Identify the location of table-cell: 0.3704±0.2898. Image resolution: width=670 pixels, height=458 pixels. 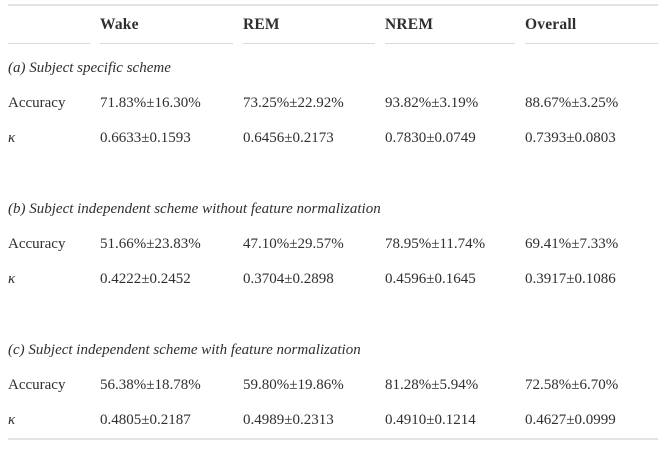
(288, 279).